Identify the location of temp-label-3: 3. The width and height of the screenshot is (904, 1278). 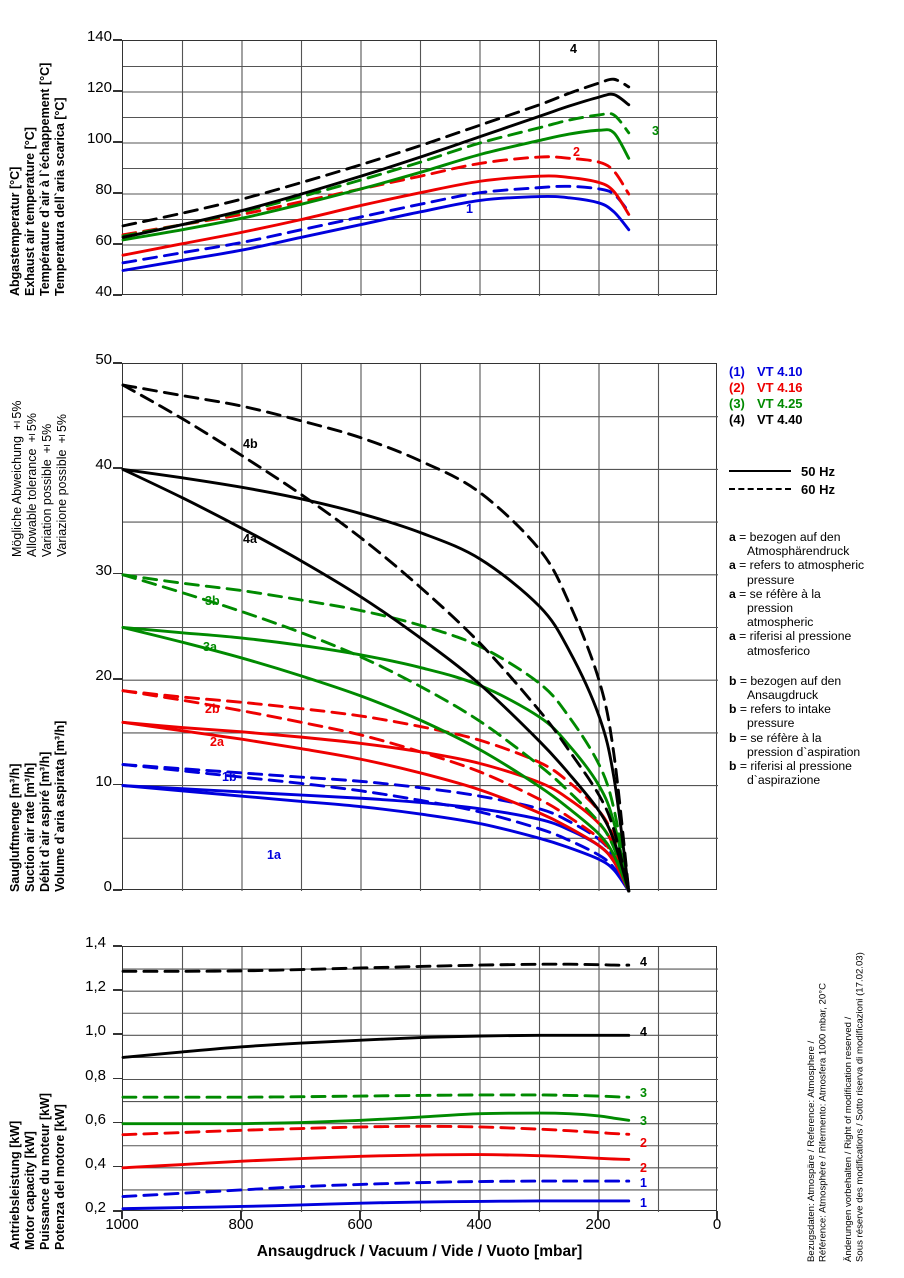
(655, 131).